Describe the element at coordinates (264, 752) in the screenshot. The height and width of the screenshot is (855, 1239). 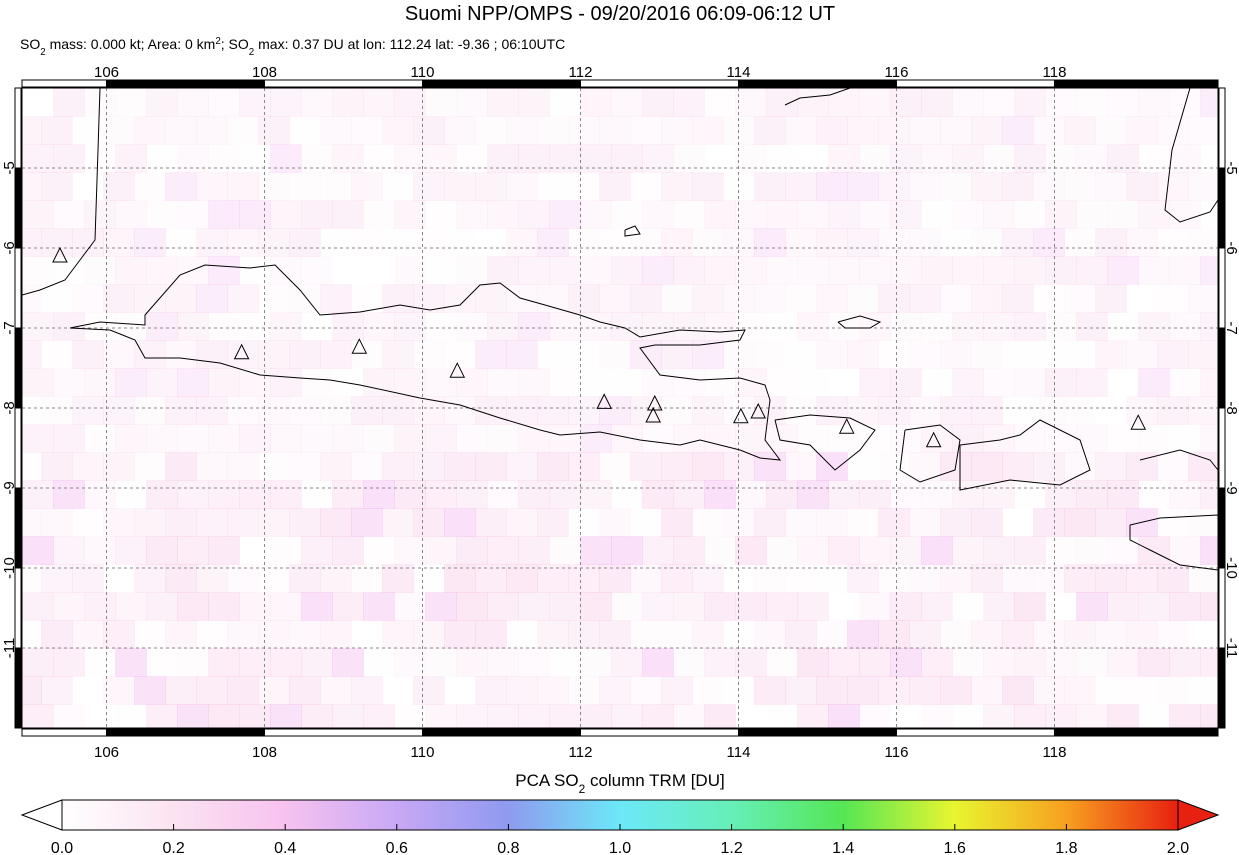
I see `lon-tick-label: 108` at that location.